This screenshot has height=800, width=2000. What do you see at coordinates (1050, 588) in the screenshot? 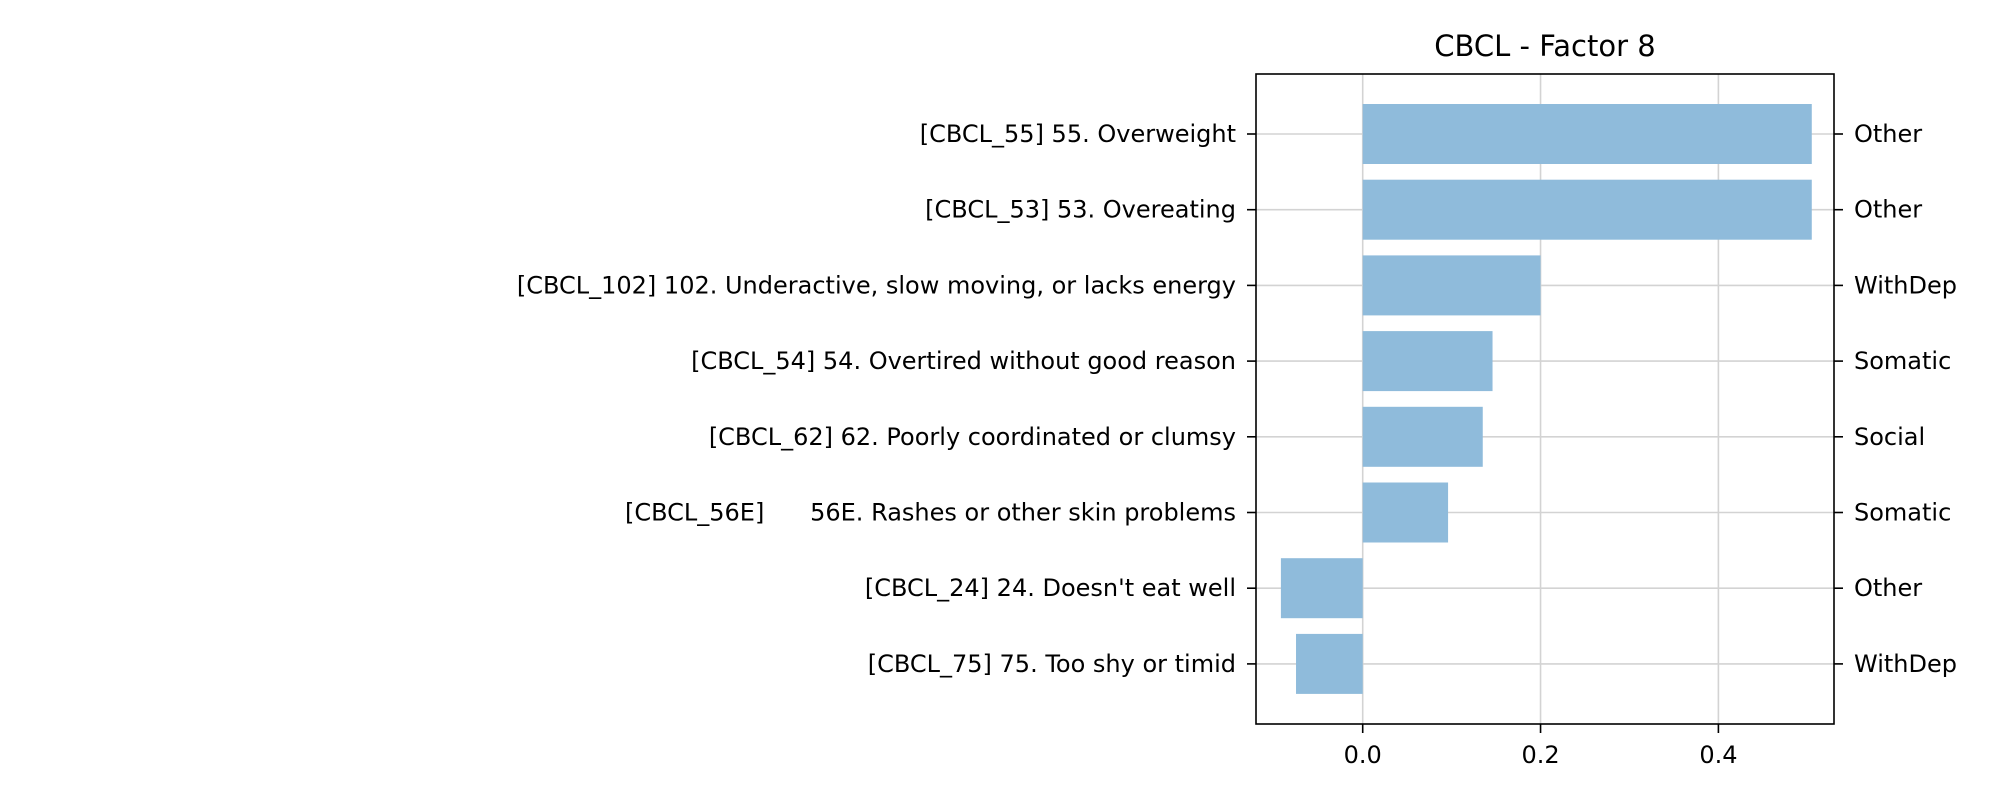
I see `category-label: [CBCL_24] 24. Doesn't eat well` at bounding box center [1050, 588].